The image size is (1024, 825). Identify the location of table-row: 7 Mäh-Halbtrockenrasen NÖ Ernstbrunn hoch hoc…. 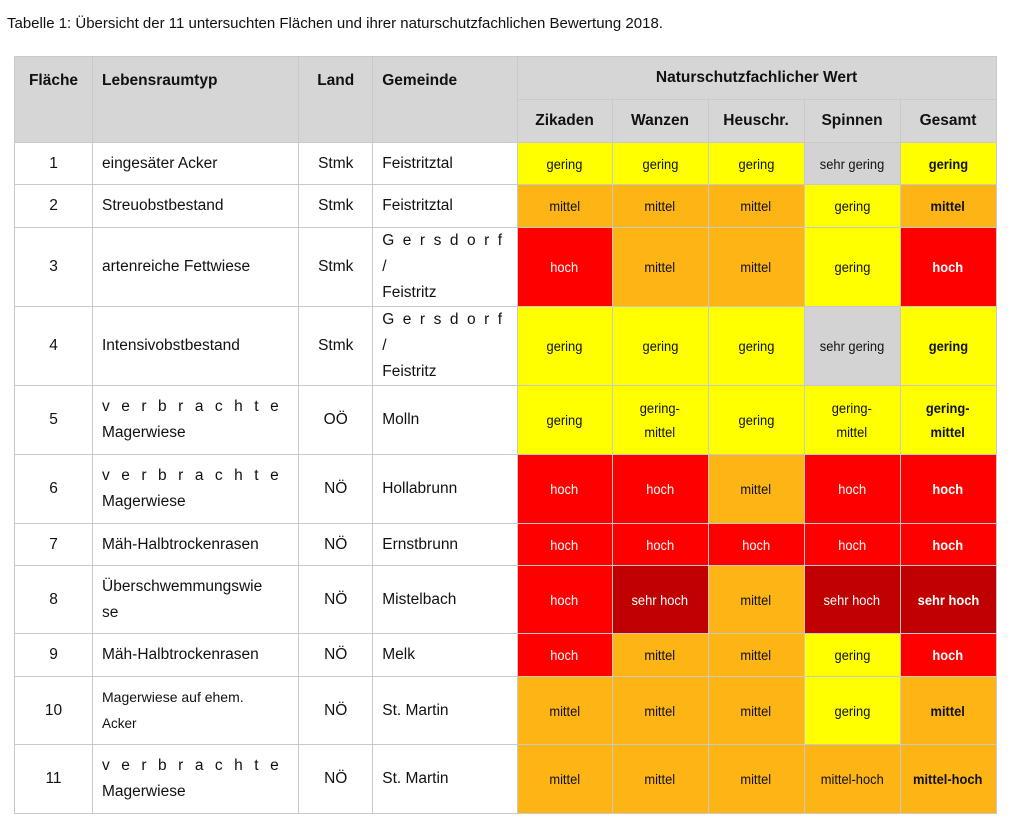
(505, 544).